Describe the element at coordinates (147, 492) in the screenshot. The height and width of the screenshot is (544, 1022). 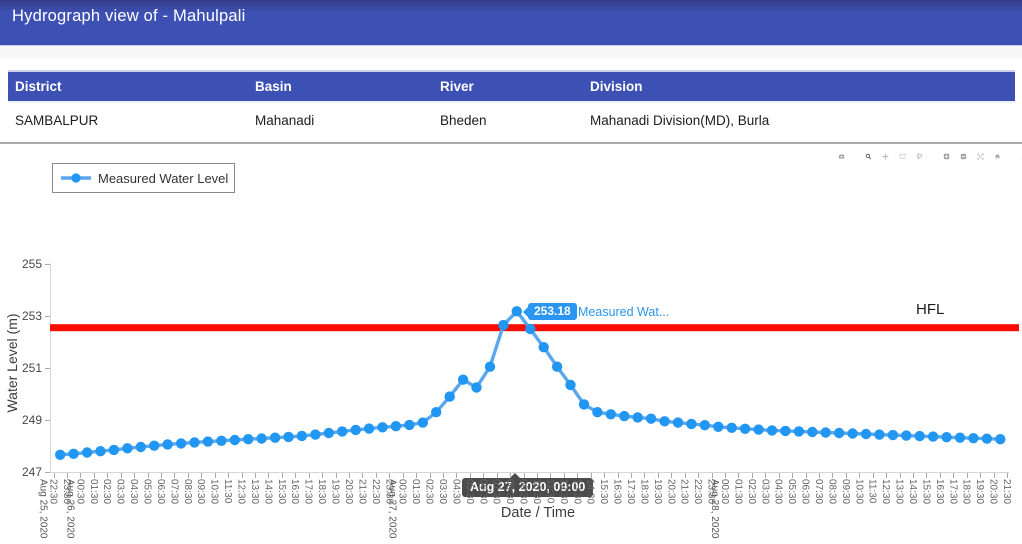
I see `x-tick-label: 05:30` at that location.